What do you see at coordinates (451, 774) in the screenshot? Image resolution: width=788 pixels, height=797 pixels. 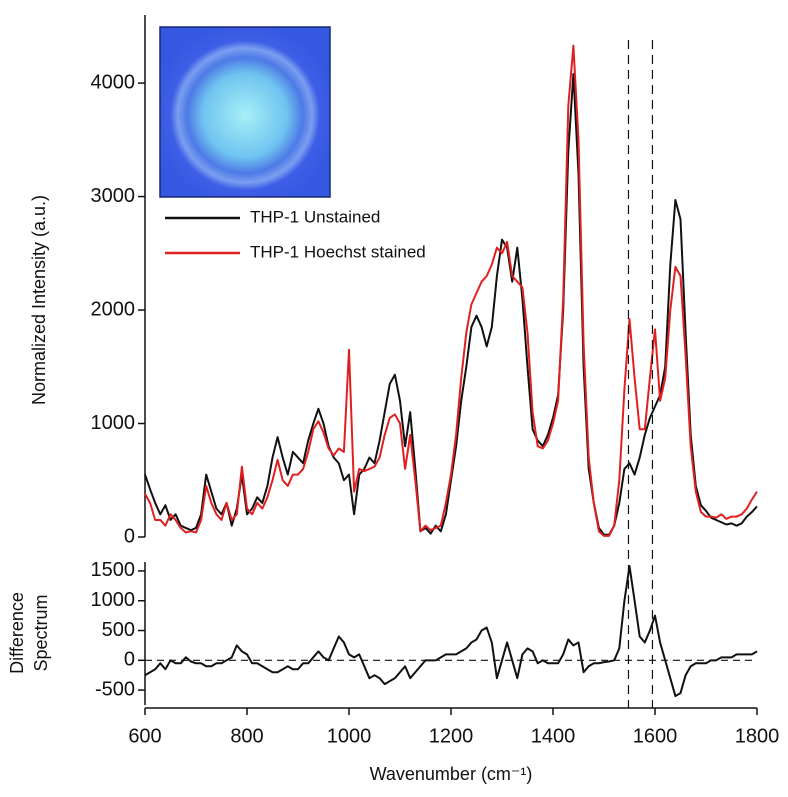 I see `x-axis-title: Wavenumber (cm⁻¹)` at bounding box center [451, 774].